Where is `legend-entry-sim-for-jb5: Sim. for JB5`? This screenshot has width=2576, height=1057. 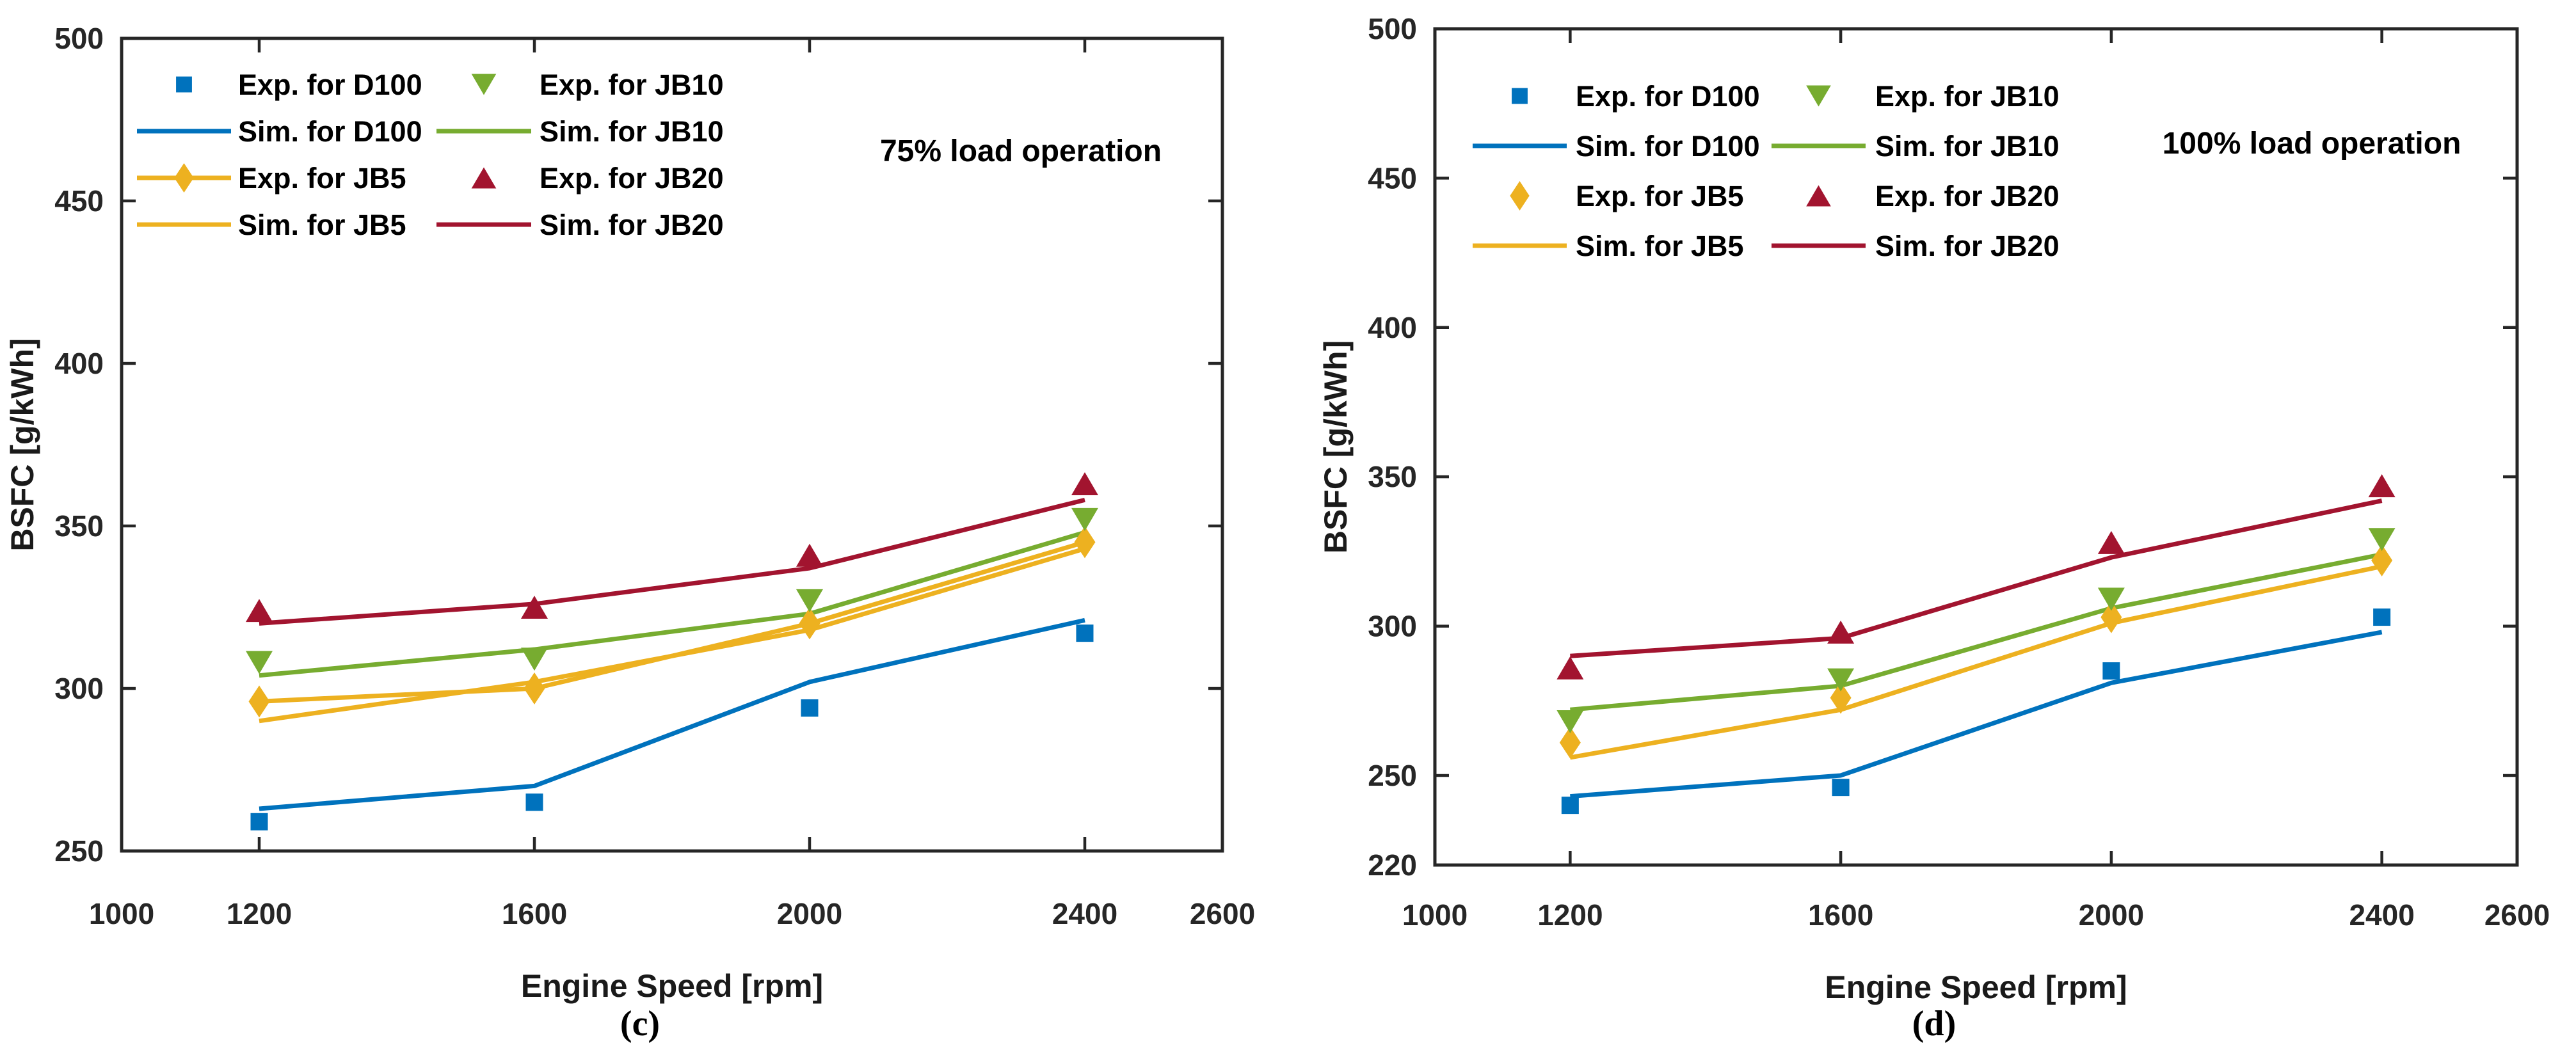 legend-entry-sim-for-jb5: Sim. for JB5 is located at coordinates (1608, 246).